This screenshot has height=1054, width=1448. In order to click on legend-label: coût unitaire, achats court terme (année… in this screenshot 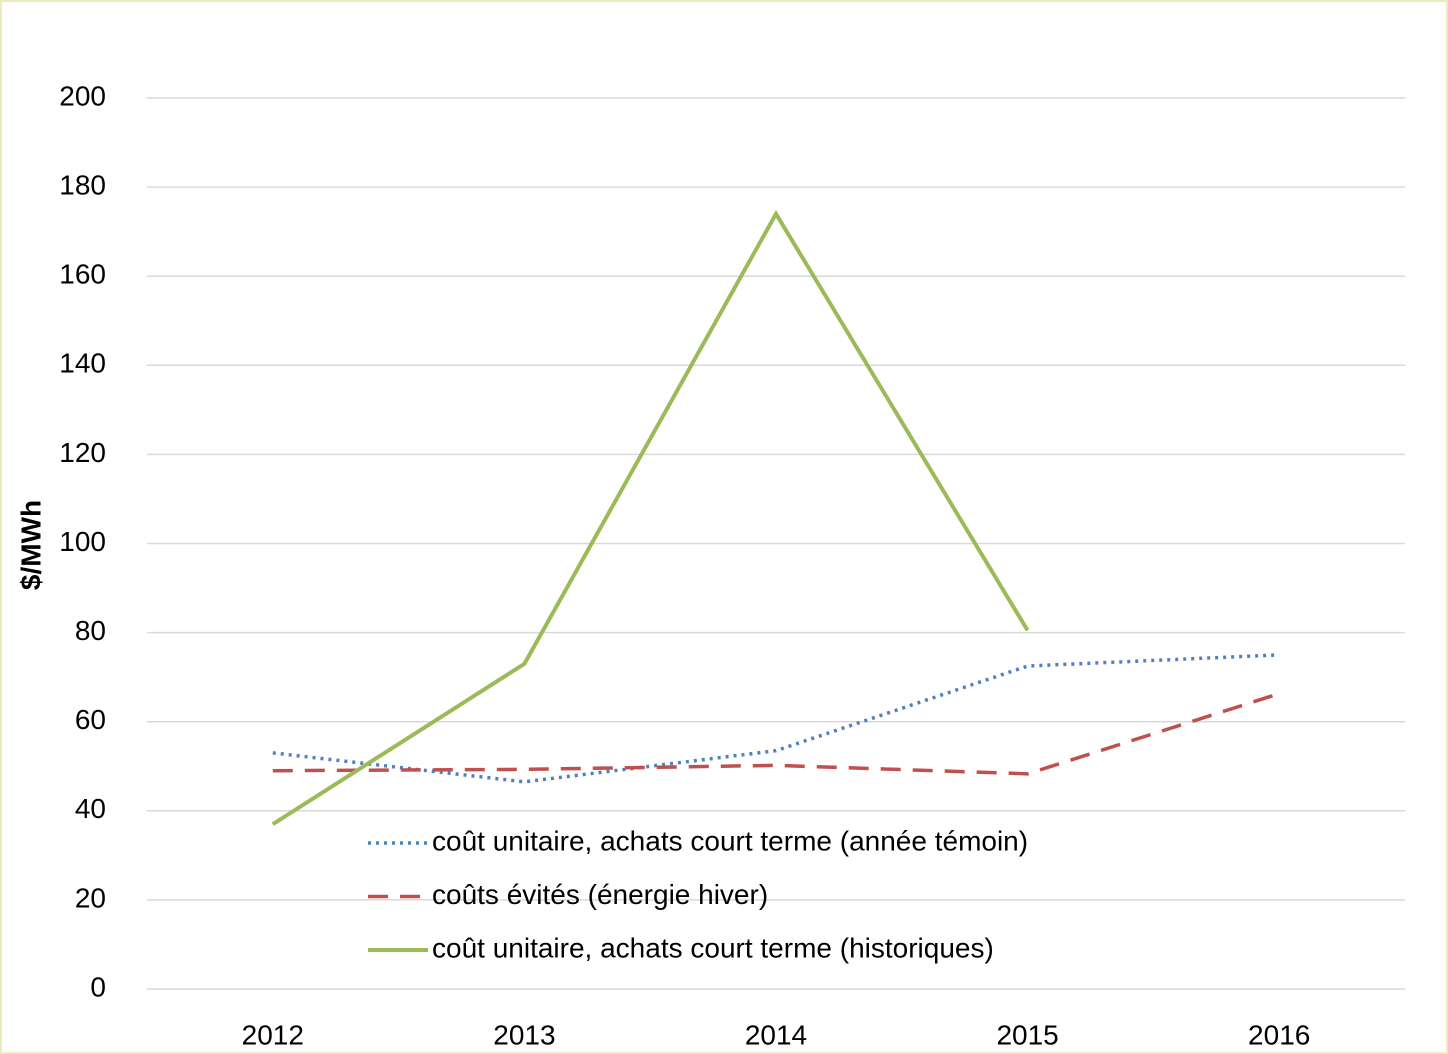, I will do `click(730, 840)`.